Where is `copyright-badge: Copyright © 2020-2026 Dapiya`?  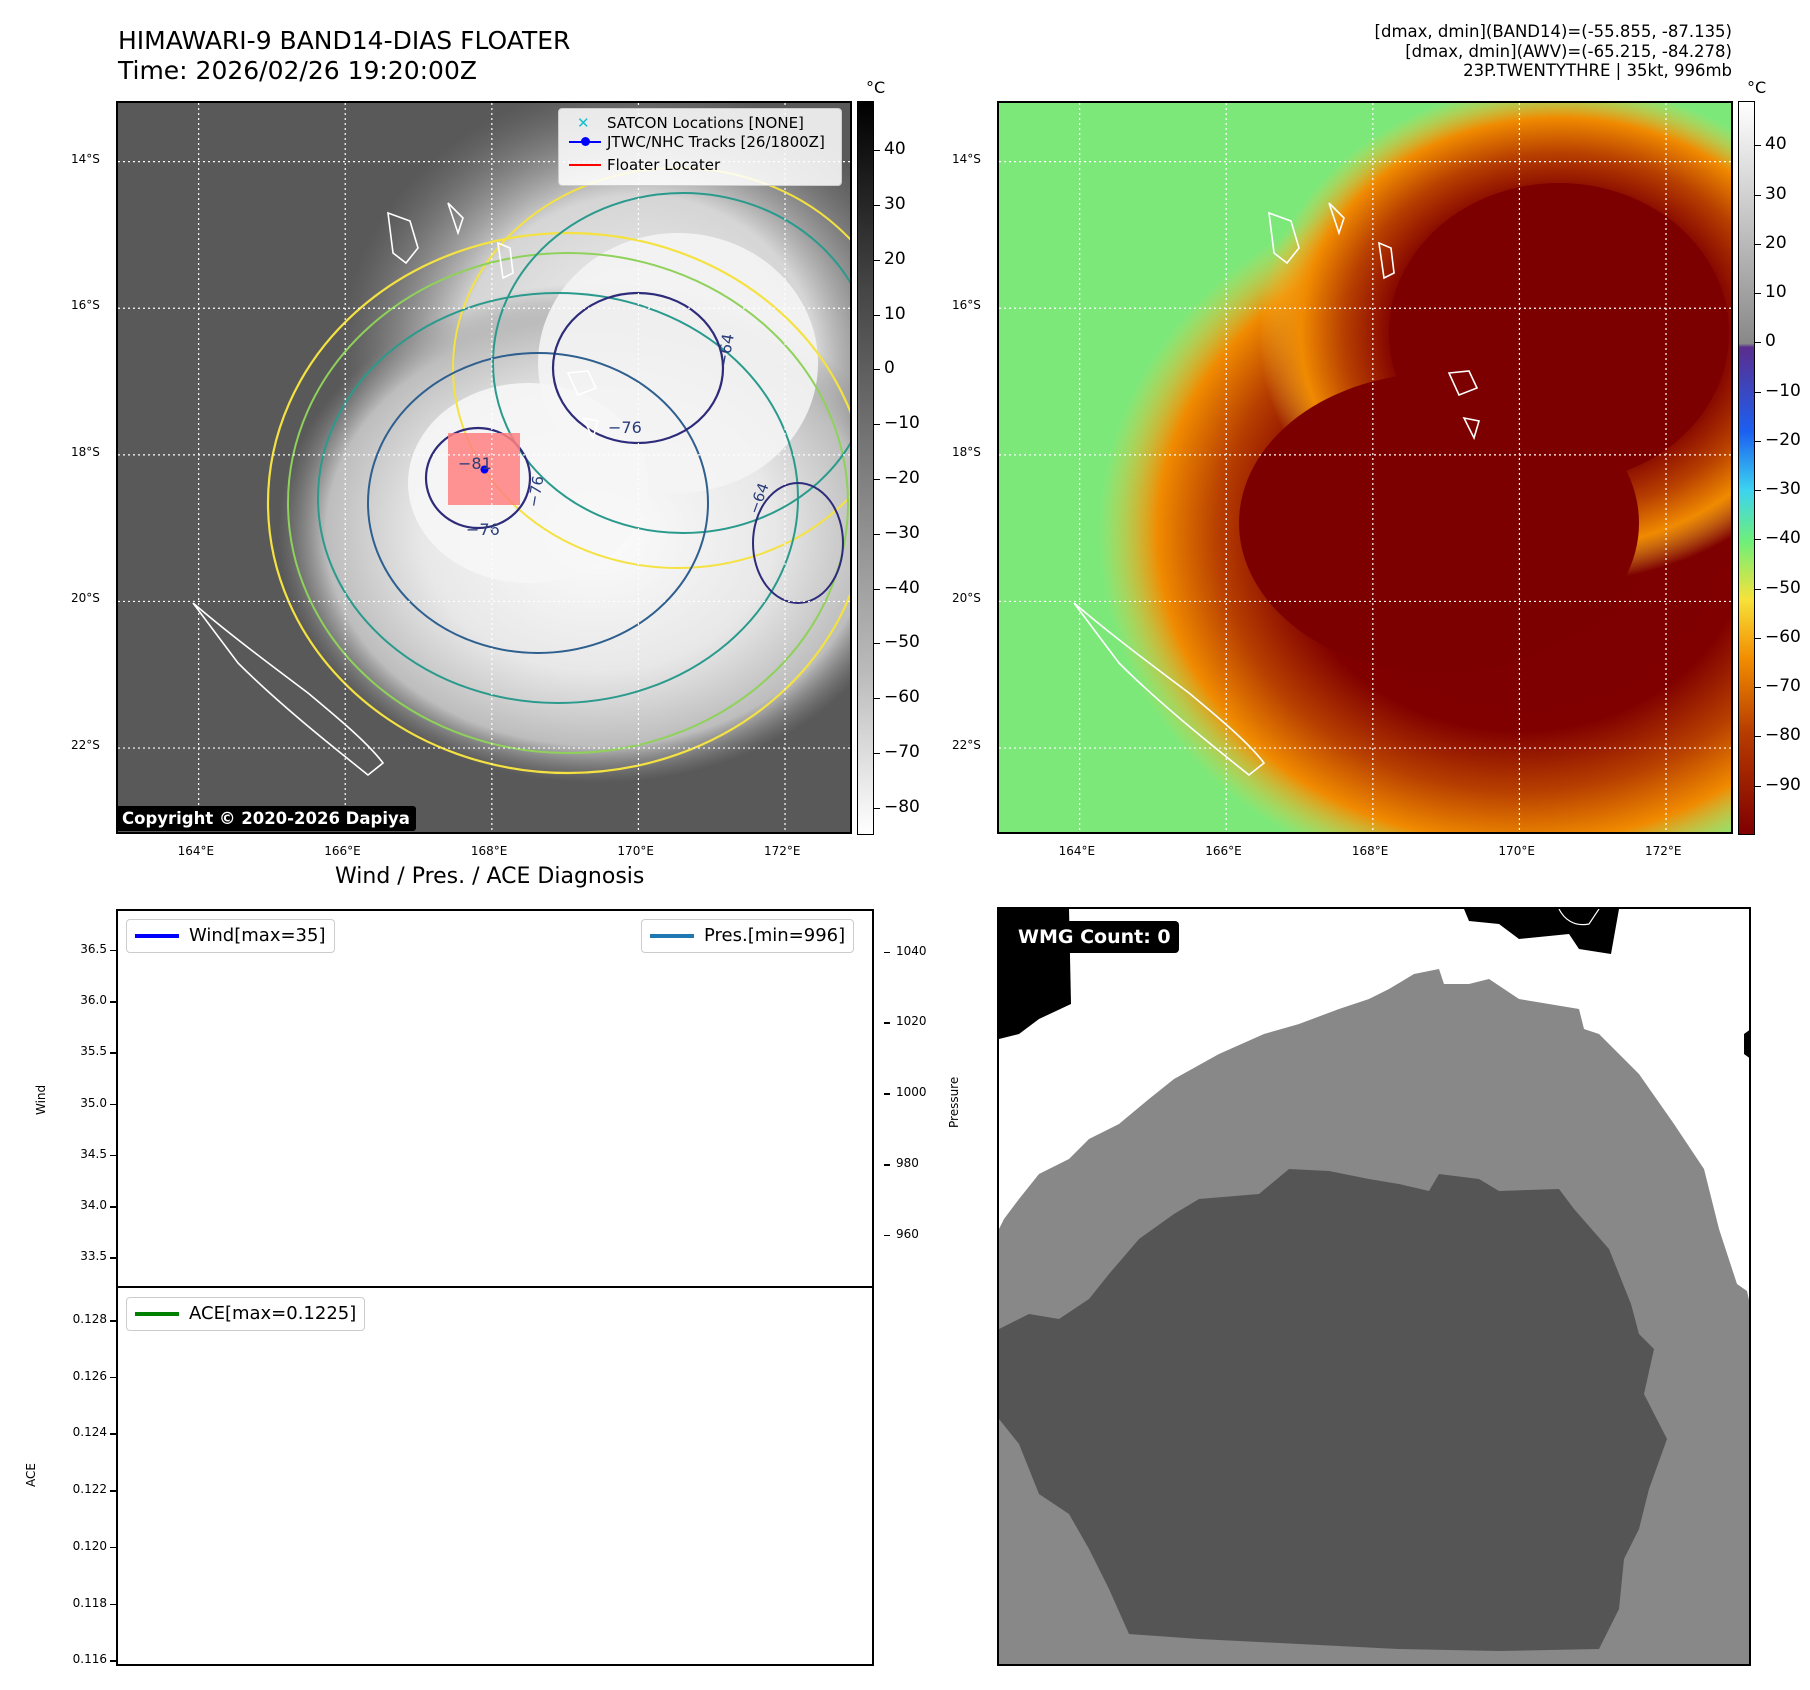
copyright-badge: Copyright © 2020-2026 Dapiya is located at coordinates (266, 818).